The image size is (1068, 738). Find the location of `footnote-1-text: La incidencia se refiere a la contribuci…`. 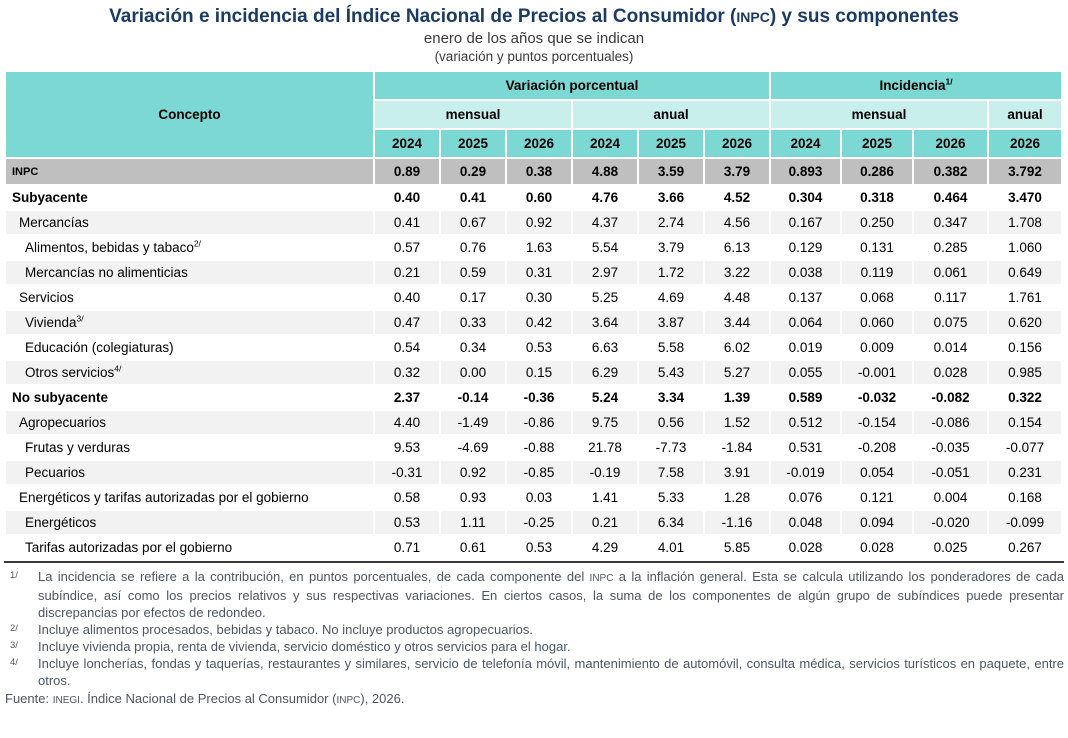

footnote-1-text: La incidencia se refiere a la contribuci… is located at coordinates (314, 576).